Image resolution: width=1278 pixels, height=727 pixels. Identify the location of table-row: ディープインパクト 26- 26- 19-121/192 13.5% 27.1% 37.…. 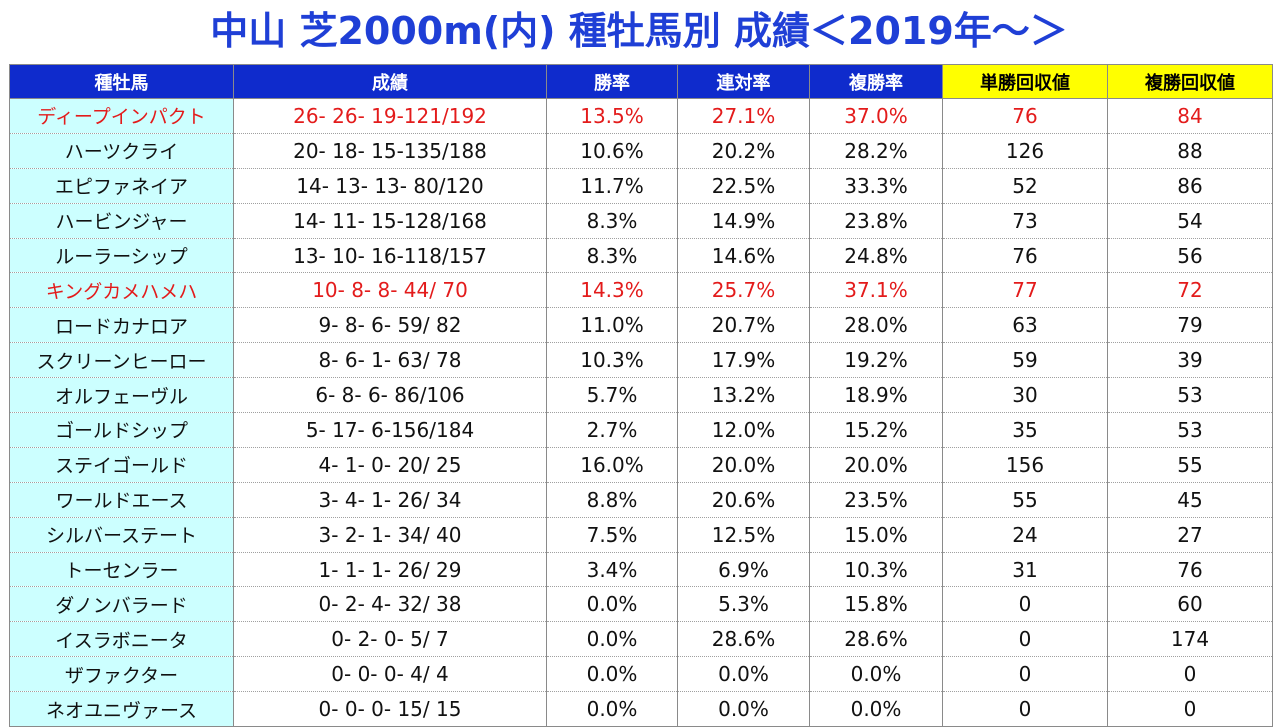
(641, 116).